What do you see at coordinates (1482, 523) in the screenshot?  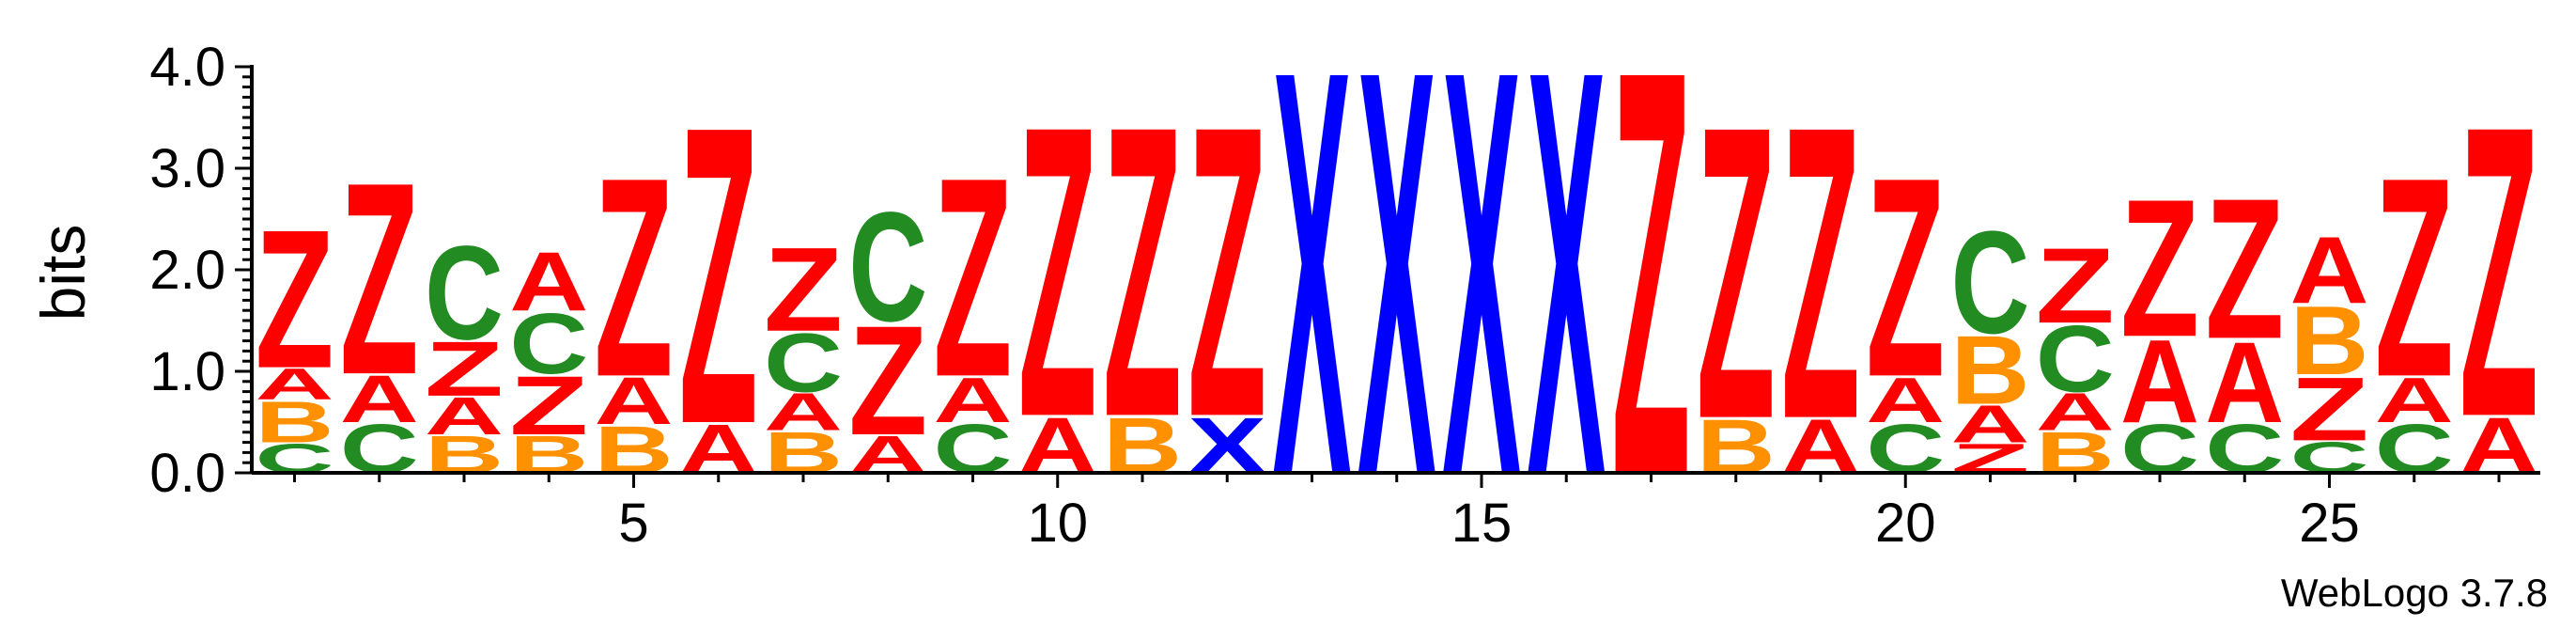 I see `x-tick-label: 15` at bounding box center [1482, 523].